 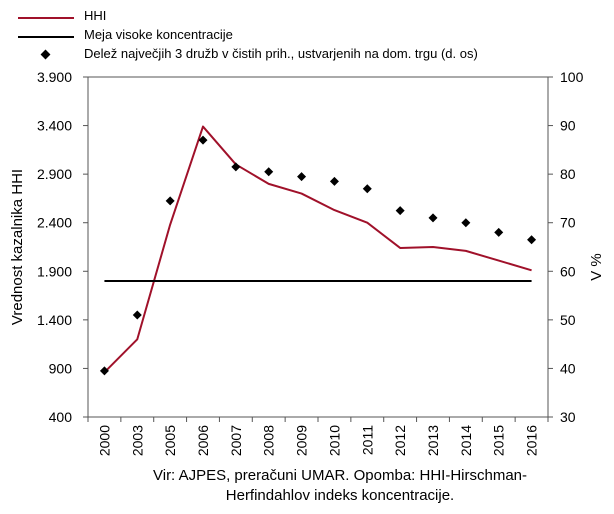 What do you see at coordinates (568, 223) in the screenshot?
I see `y2-tick-label: 70` at bounding box center [568, 223].